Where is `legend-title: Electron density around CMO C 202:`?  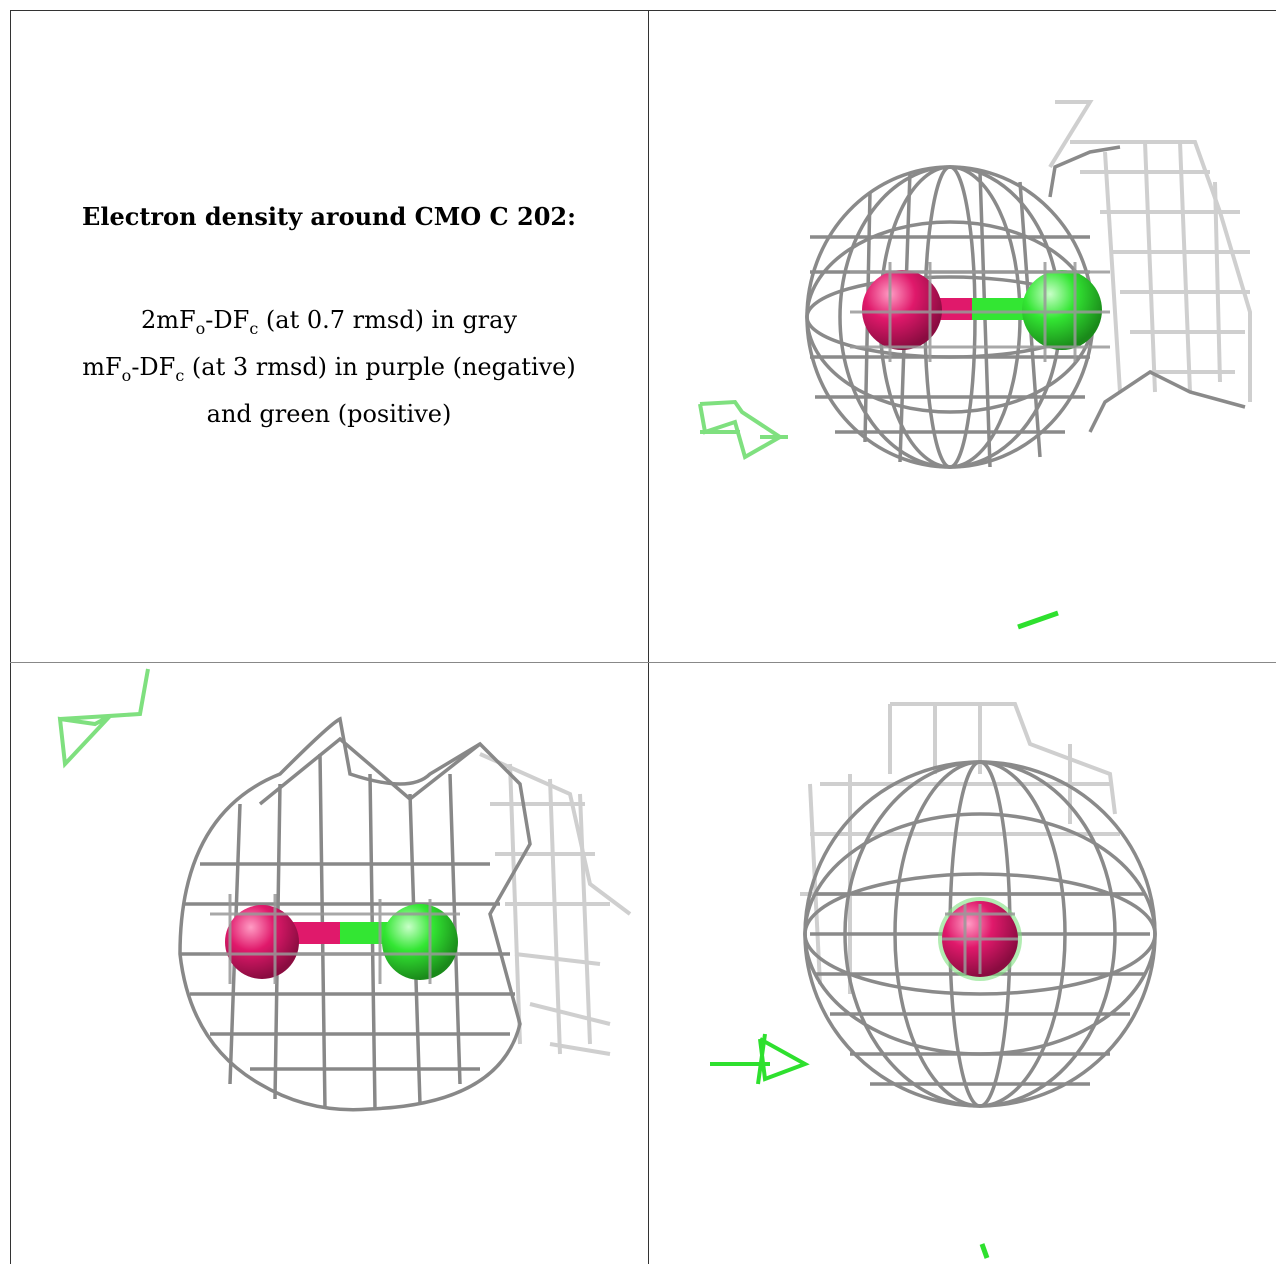 legend-title: Electron density around CMO C 202: is located at coordinates (329, 216).